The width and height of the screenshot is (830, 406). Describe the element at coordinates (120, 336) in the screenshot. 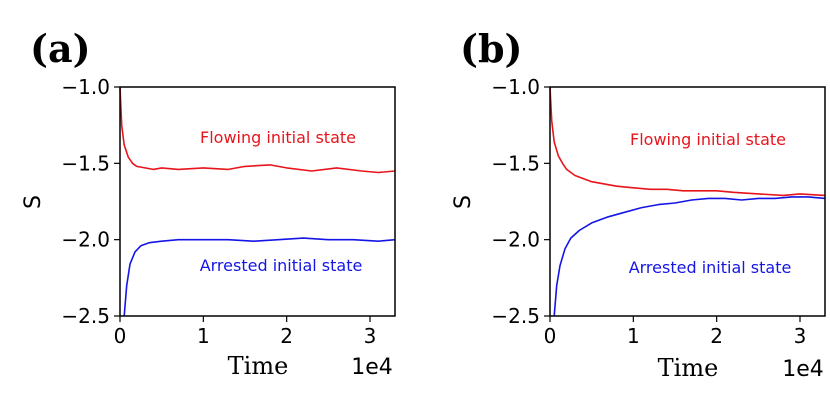

I see `x-tick-label-a-0: 0` at that location.